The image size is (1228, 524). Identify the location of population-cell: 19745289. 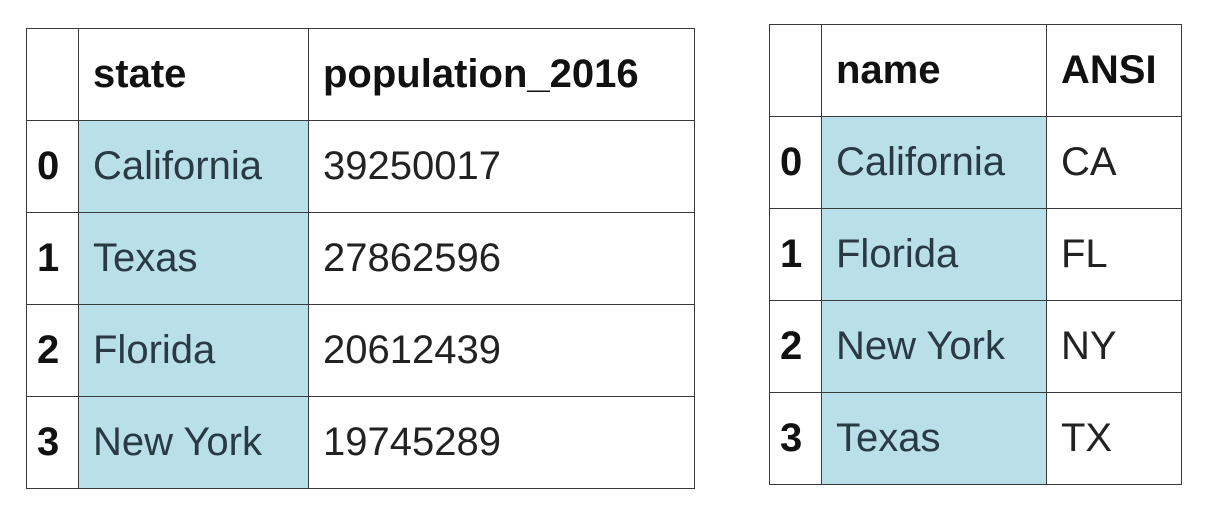
(501, 442).